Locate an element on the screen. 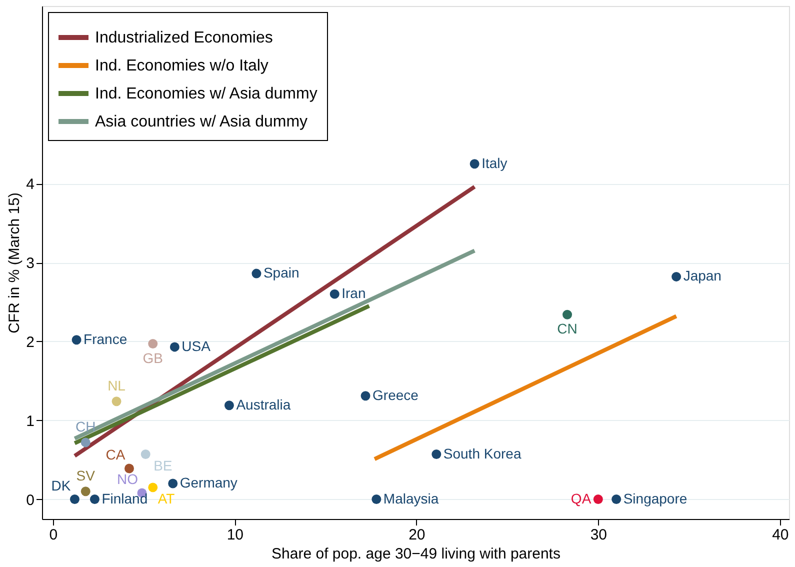  annotation: NL is located at coordinates (117, 385).